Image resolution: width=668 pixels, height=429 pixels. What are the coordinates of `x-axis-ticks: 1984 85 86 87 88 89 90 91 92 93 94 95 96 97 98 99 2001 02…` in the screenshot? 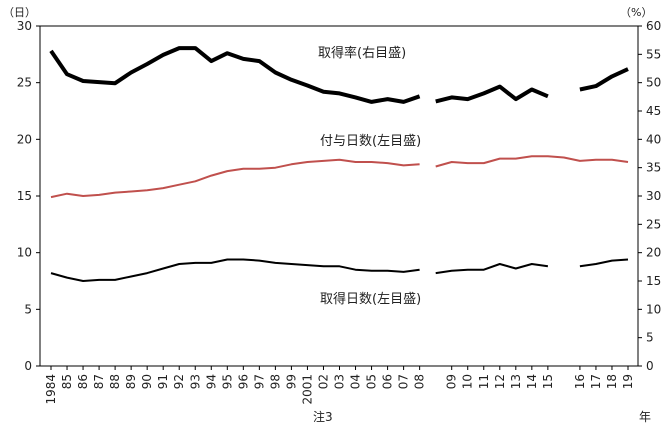 It's located at (339, 385).